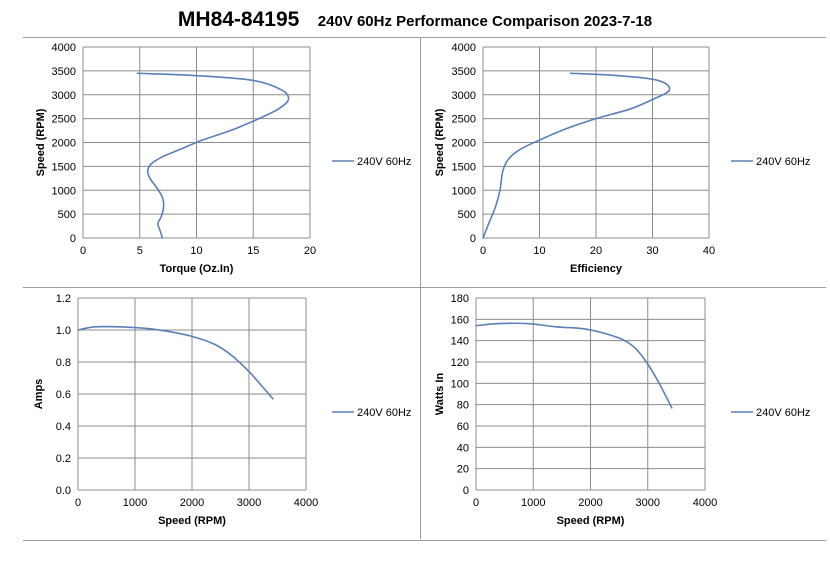 This screenshot has height=561, width=830. I want to click on y-tick-label: 140, so click(460, 342).